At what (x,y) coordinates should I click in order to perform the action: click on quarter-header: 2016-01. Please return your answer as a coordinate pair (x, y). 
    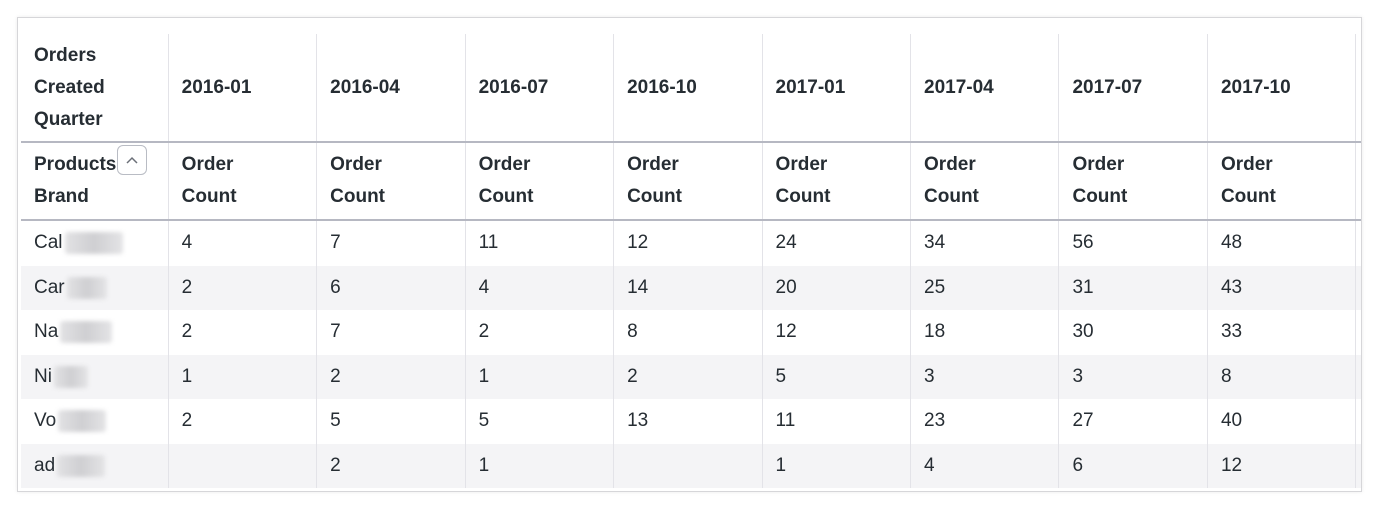
    Looking at the image, I should click on (242, 88).